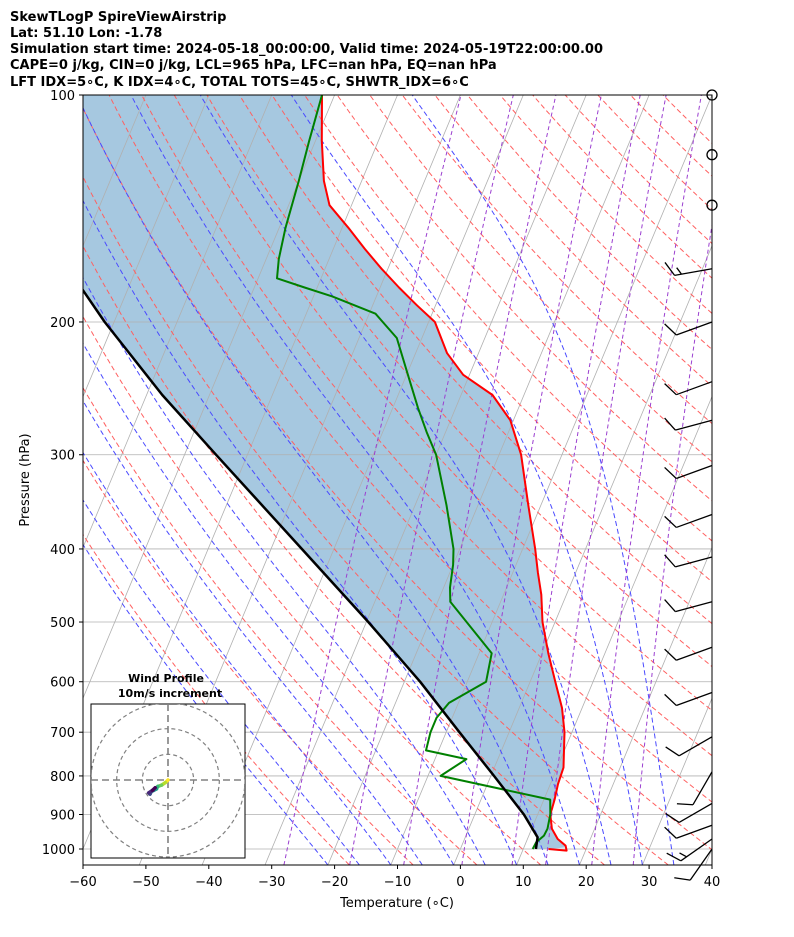  I want to click on y-tick-label: 900, so click(62, 815).